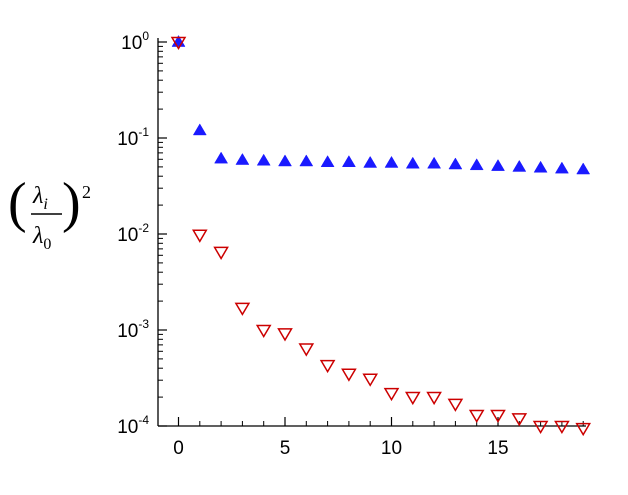 Image resolution: width=628 pixels, height=495 pixels. I want to click on y-axis-label: ( λi λ0 ) 2, so click(49, 212).